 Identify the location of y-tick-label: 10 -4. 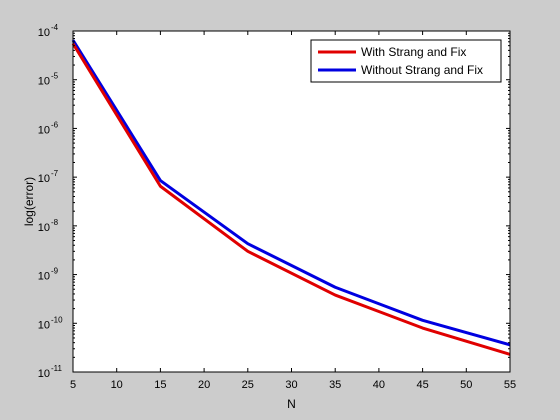
(48, 31).